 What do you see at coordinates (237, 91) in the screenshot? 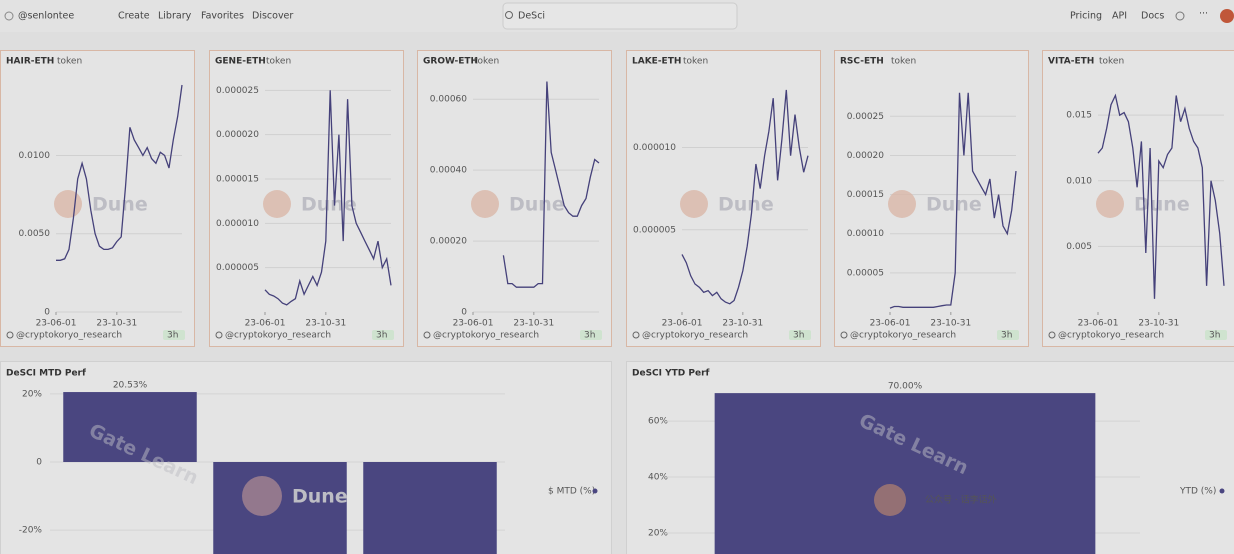
I see `y-tick-label: 0.000025` at bounding box center [237, 91].